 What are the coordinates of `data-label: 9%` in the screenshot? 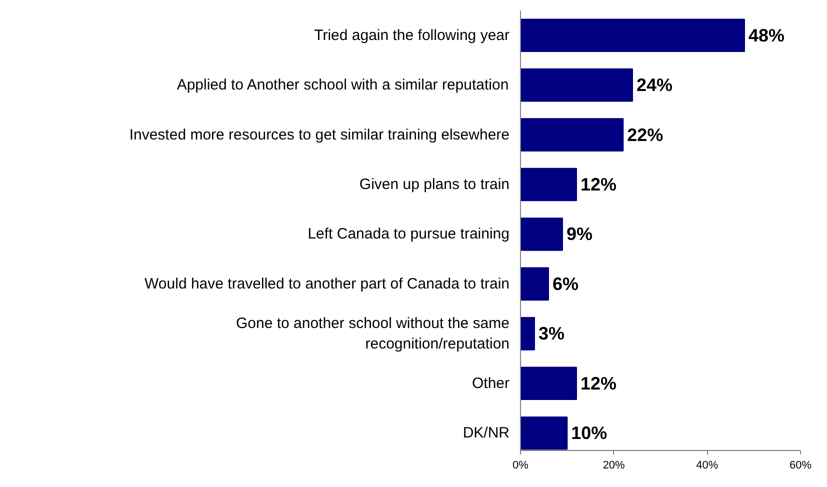 It's located at (579, 234).